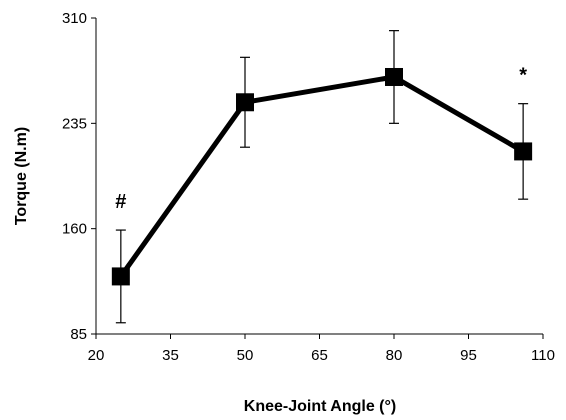 The image size is (566, 420). I want to click on significance-annotation: *, so click(523, 76).